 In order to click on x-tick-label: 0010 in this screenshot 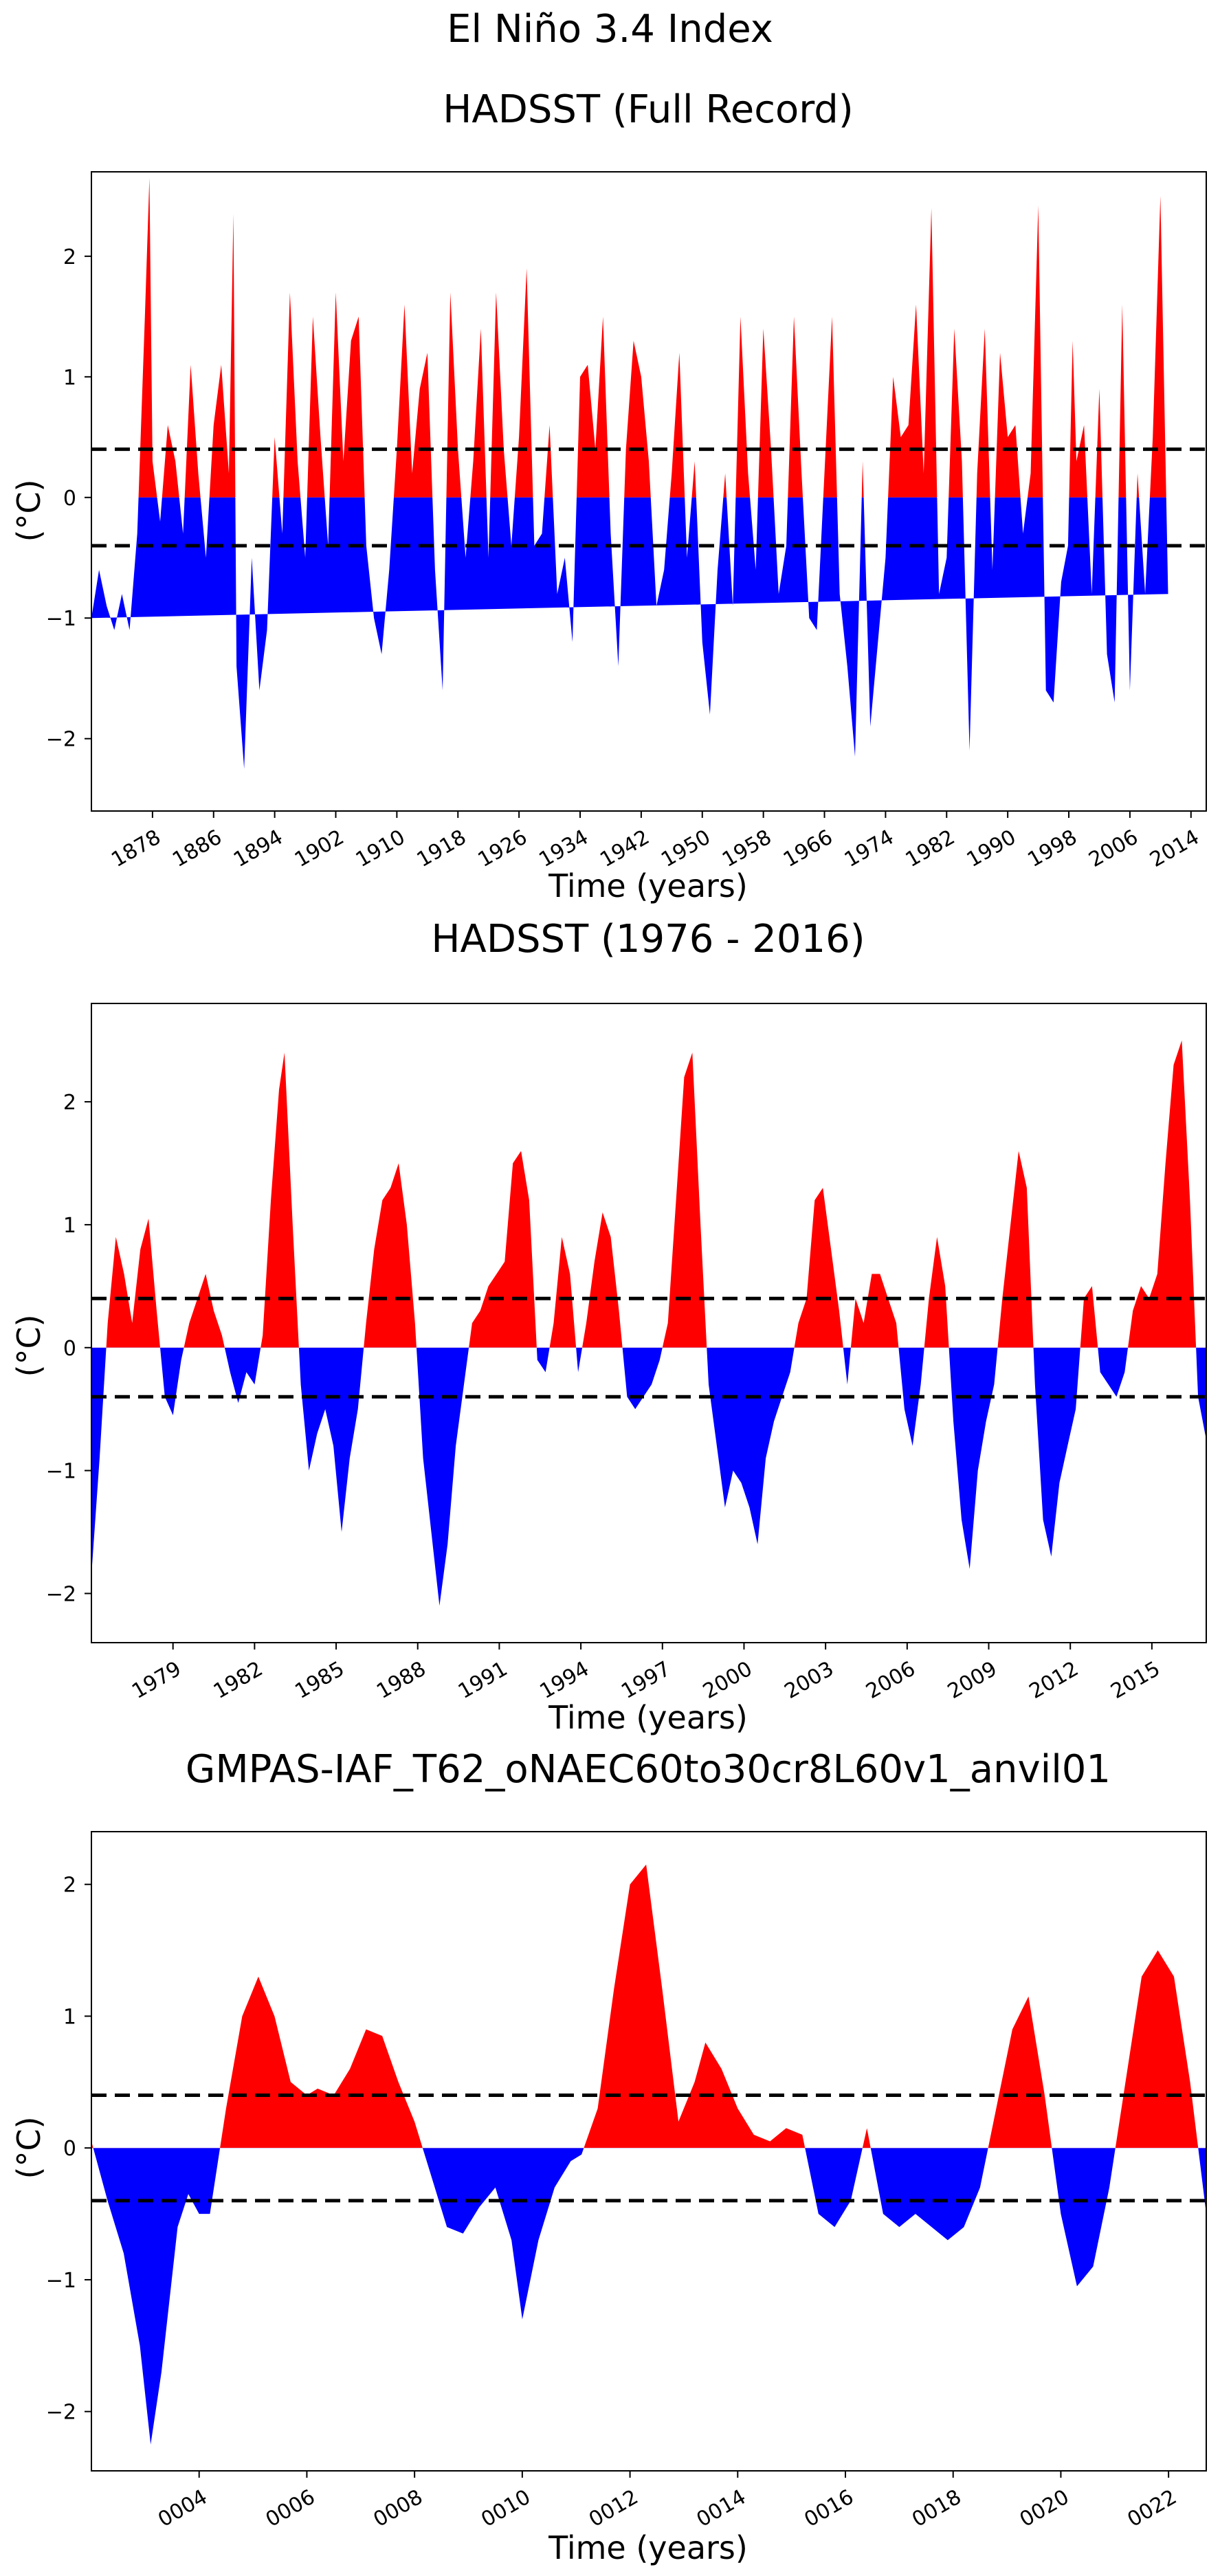, I will do `click(506, 2508)`.